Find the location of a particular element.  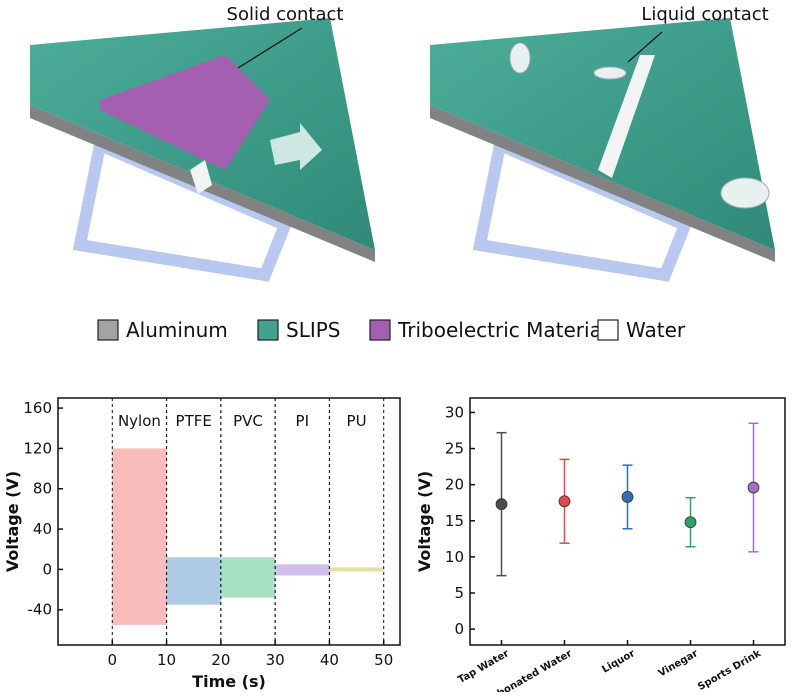

x-tick-label: 50 is located at coordinates (383, 660).